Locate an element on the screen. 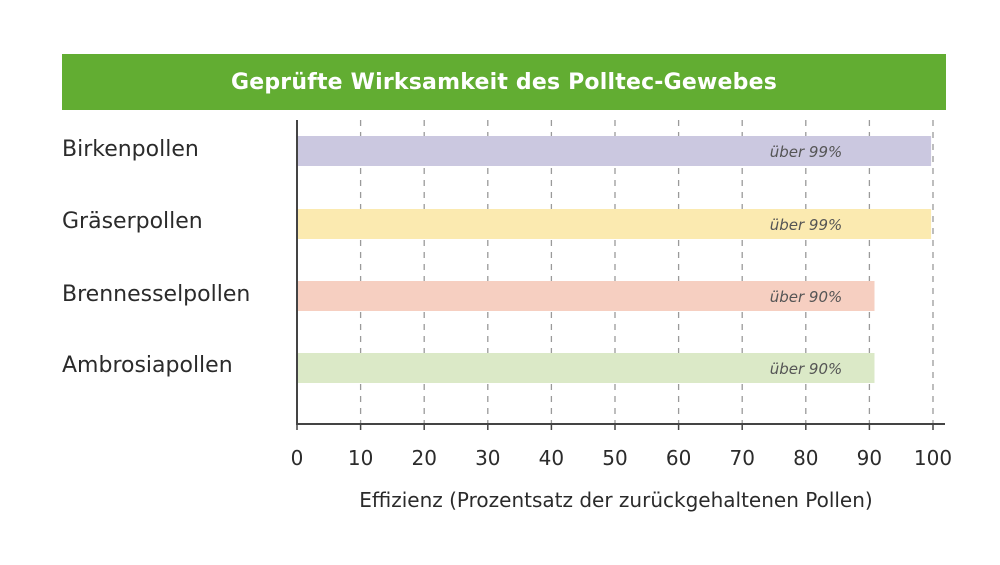 The image size is (1000, 565). x-tick-label-30: 30 is located at coordinates (487, 458).